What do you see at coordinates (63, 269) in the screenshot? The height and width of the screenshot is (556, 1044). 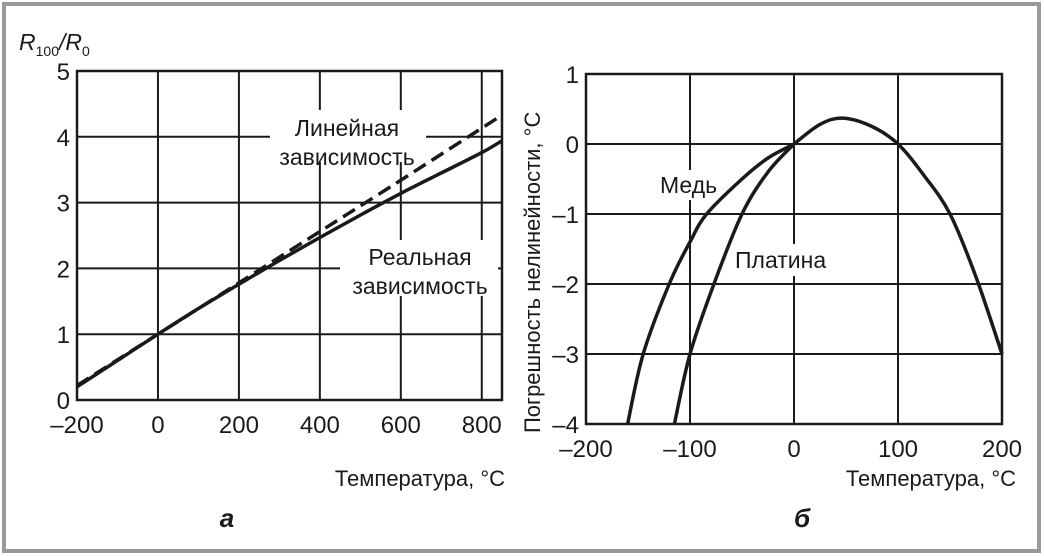 I see `y-tick-label: 2` at bounding box center [63, 269].